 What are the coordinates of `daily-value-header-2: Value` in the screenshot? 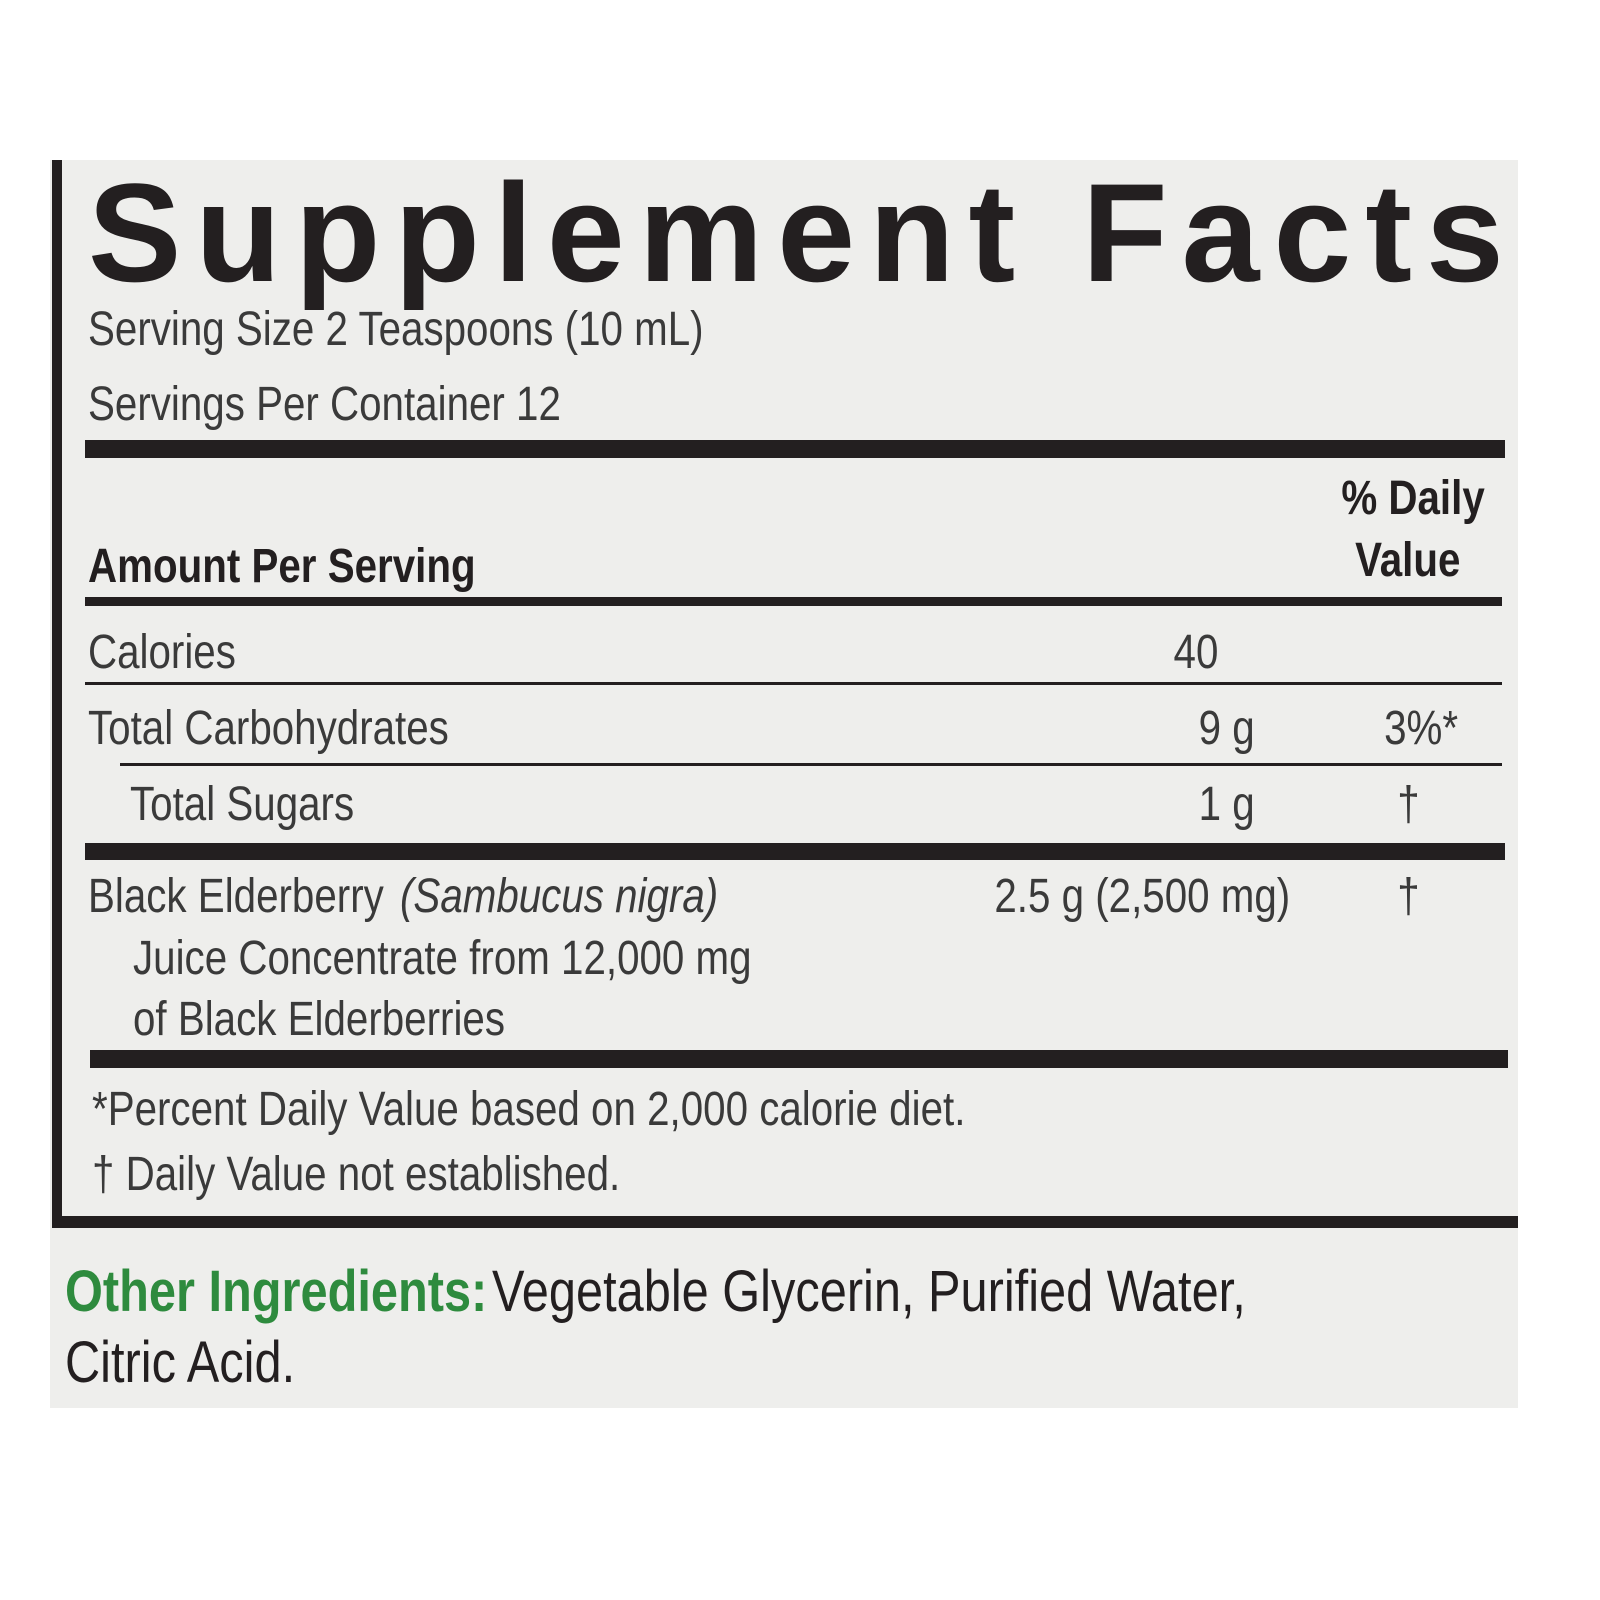 It's located at (1407, 560).